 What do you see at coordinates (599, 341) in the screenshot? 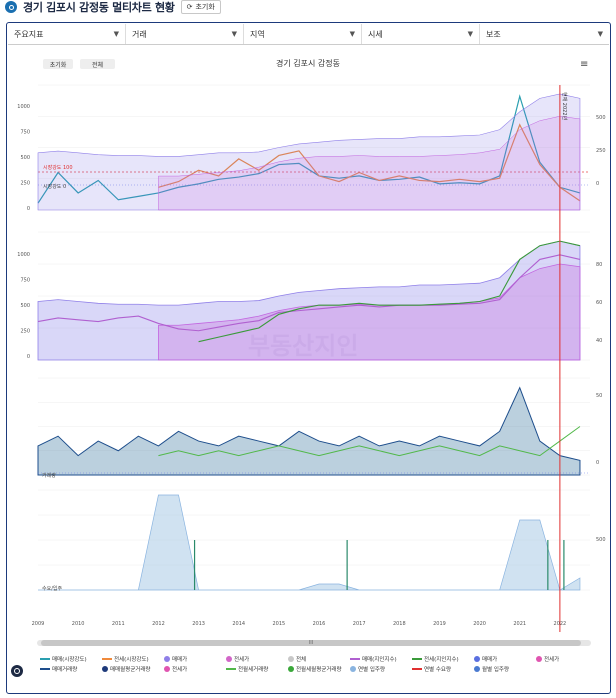
I see `y-tick-label-right: 40` at bounding box center [599, 341].